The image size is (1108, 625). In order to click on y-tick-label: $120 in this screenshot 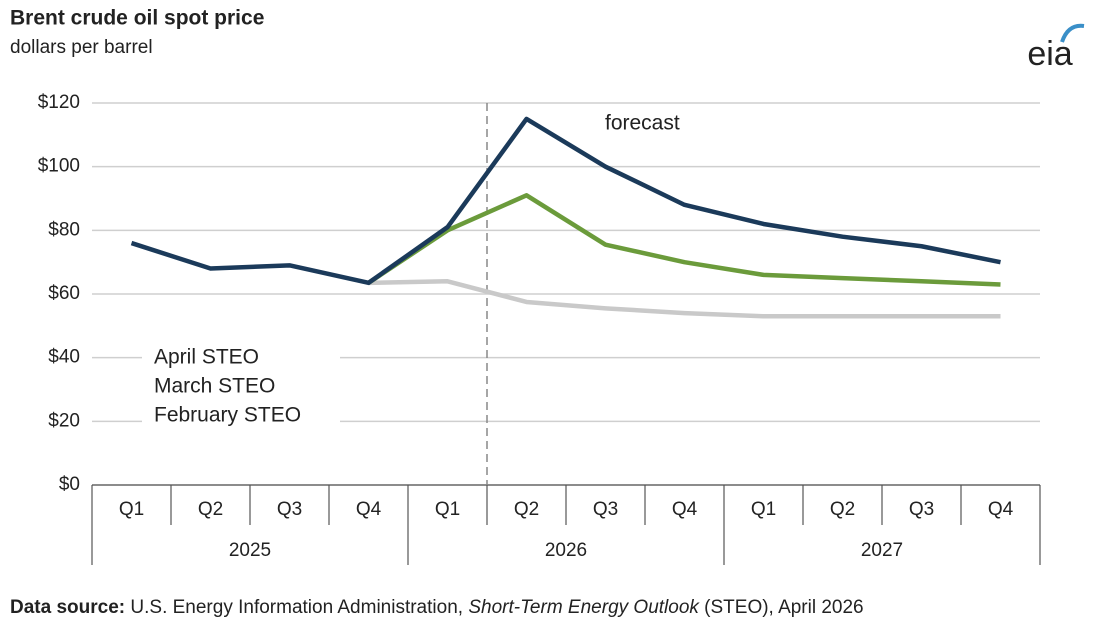, I will do `click(59, 102)`.